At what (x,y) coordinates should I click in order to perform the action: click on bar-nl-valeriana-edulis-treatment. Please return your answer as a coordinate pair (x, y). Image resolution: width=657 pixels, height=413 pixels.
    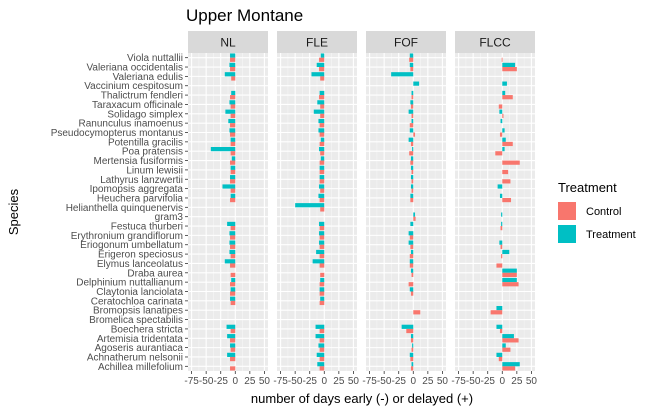
    Looking at the image, I should click on (230, 74).